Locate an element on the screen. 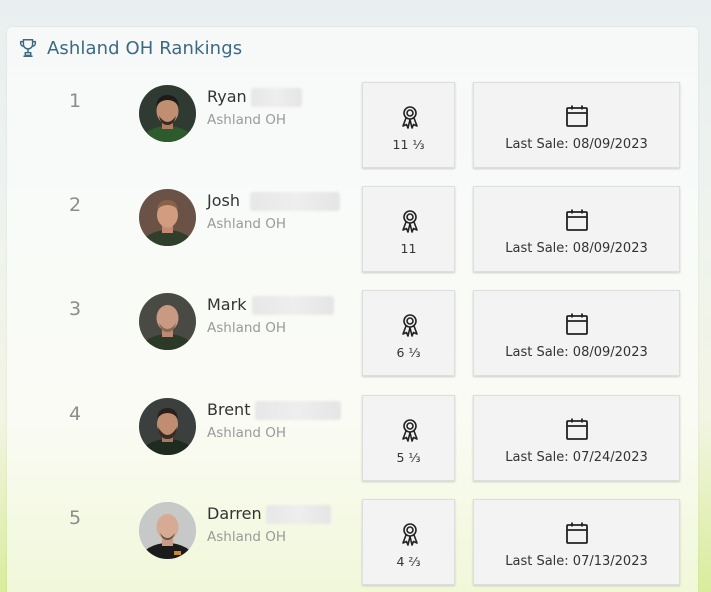 The height and width of the screenshot is (592, 711). salesperson-name: Ryan is located at coordinates (227, 96).